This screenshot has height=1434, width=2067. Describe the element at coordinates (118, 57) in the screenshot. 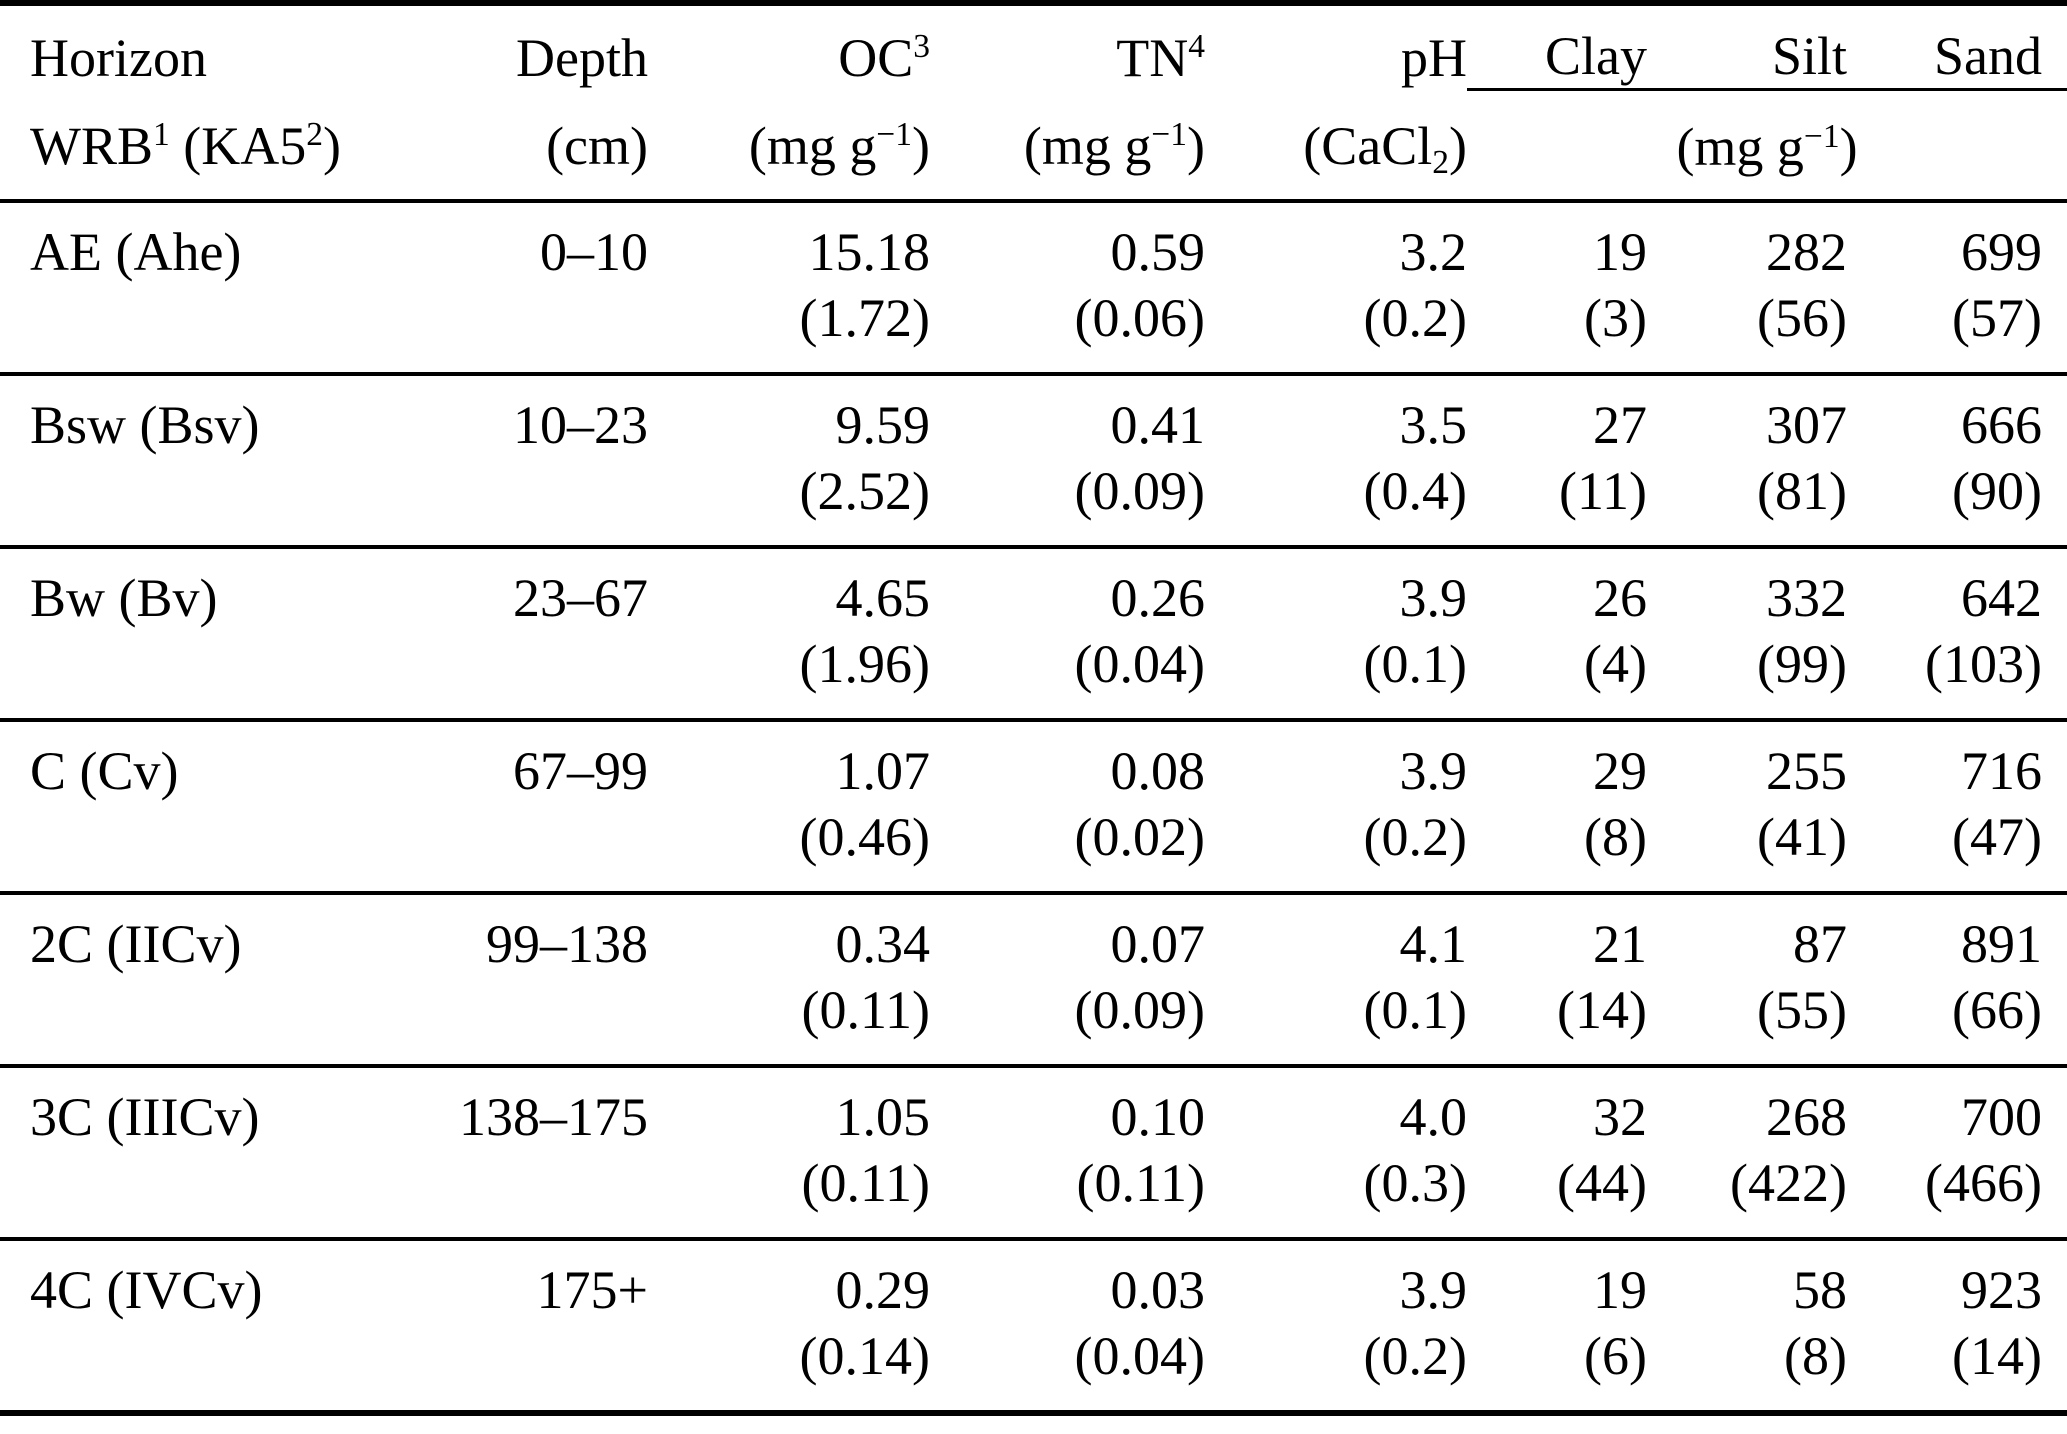

I see `header-horizon-label: Horizon` at that location.